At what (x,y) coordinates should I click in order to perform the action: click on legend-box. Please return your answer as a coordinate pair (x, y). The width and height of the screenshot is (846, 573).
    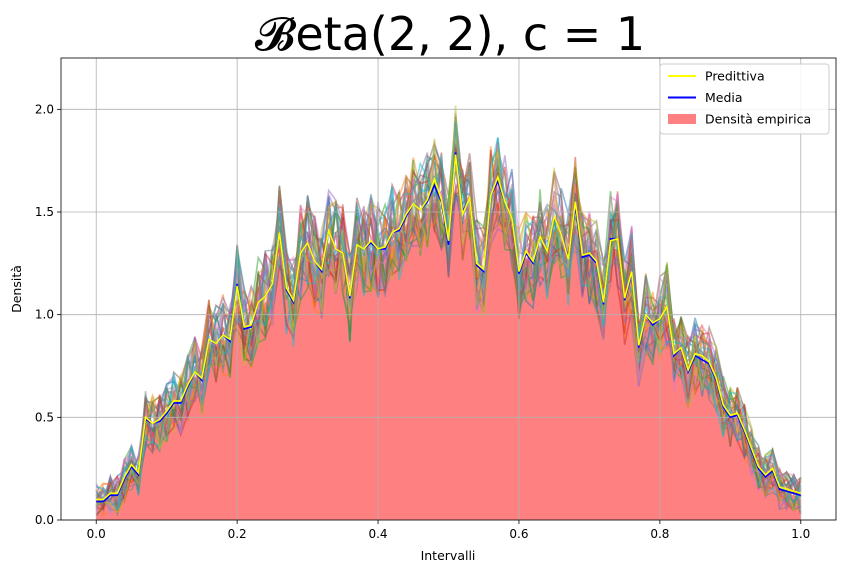
    Looking at the image, I should click on (744, 99).